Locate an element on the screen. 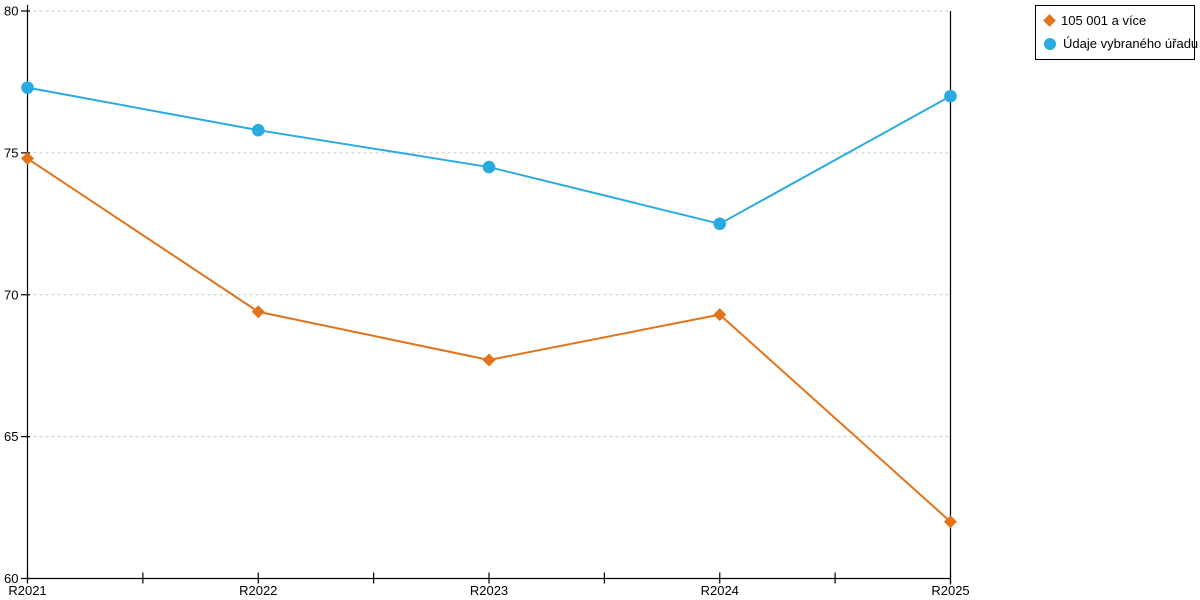  x-tick-label: R2023 is located at coordinates (489, 590).